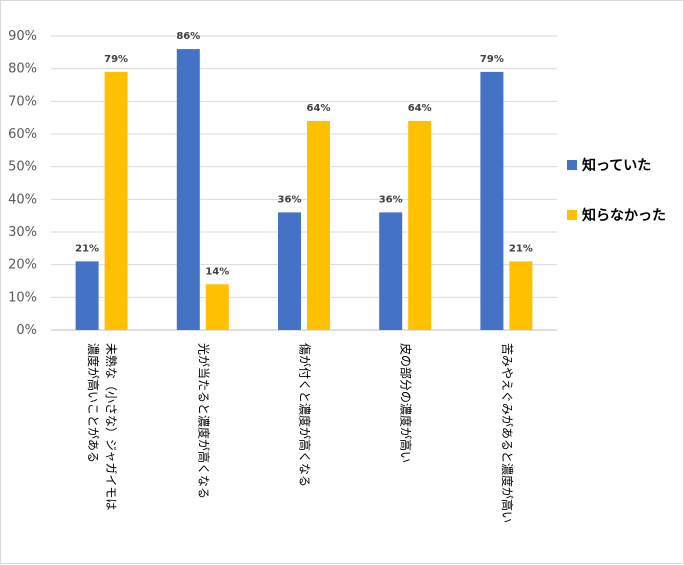 The image size is (684, 565). I want to click on category-label: 苦みやえぐみがあると濃度が高い, so click(507, 433).